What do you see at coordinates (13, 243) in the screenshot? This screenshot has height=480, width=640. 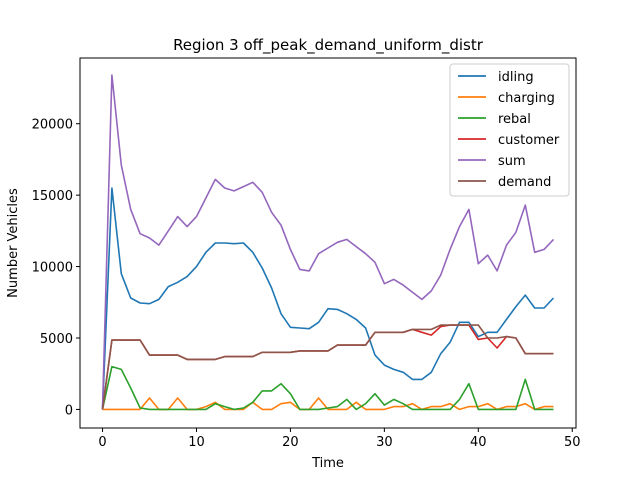 I see `y-axis-label: Number Vehicles` at bounding box center [13, 243].